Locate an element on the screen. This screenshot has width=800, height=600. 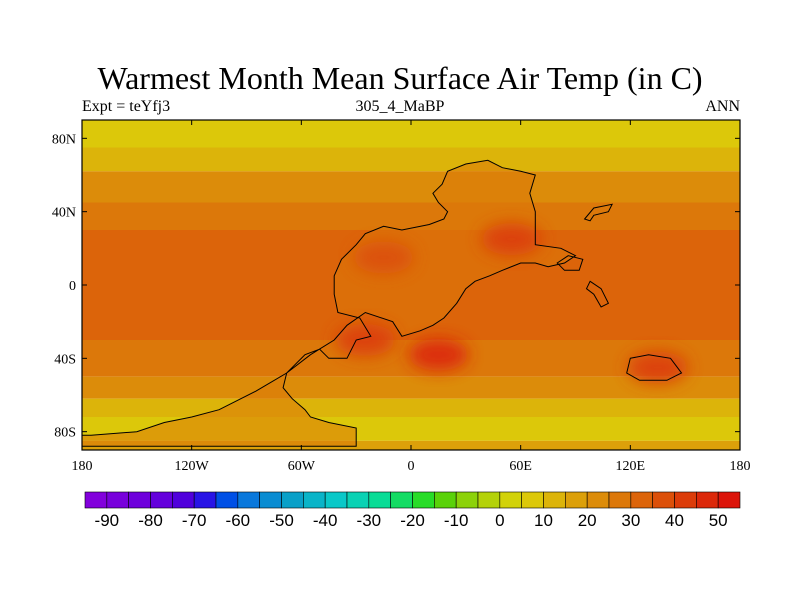
season-label: ANN is located at coordinates (722, 106).